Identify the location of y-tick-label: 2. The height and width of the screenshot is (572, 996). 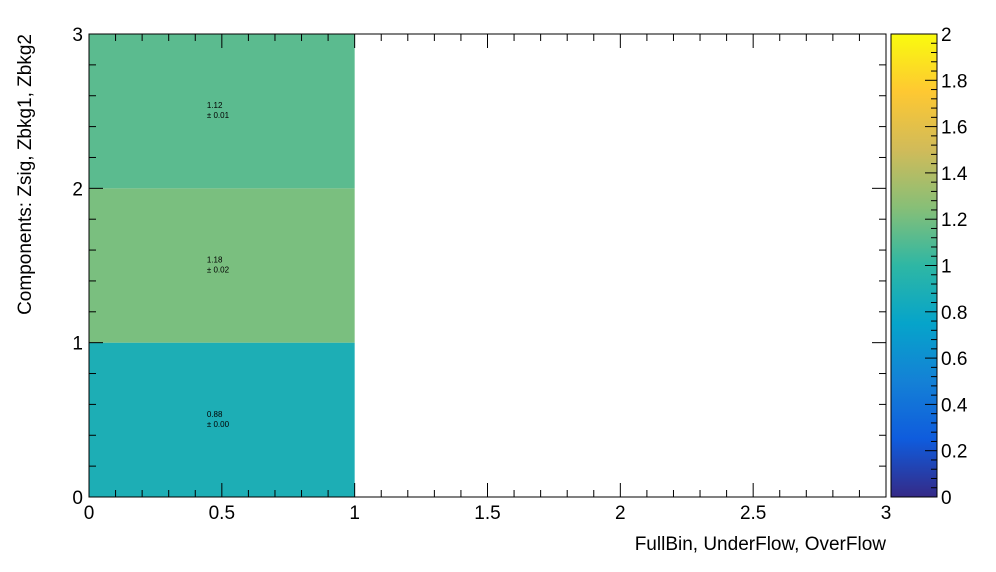
(77, 189).